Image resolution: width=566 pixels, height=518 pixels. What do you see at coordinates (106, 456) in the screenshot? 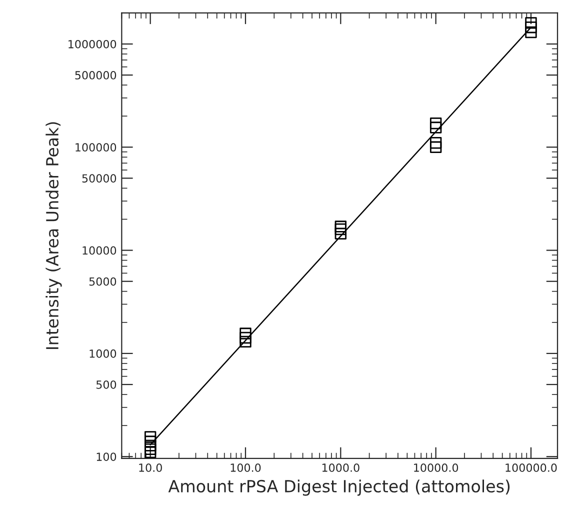
I see `y-tick-label: 100` at bounding box center [106, 456].